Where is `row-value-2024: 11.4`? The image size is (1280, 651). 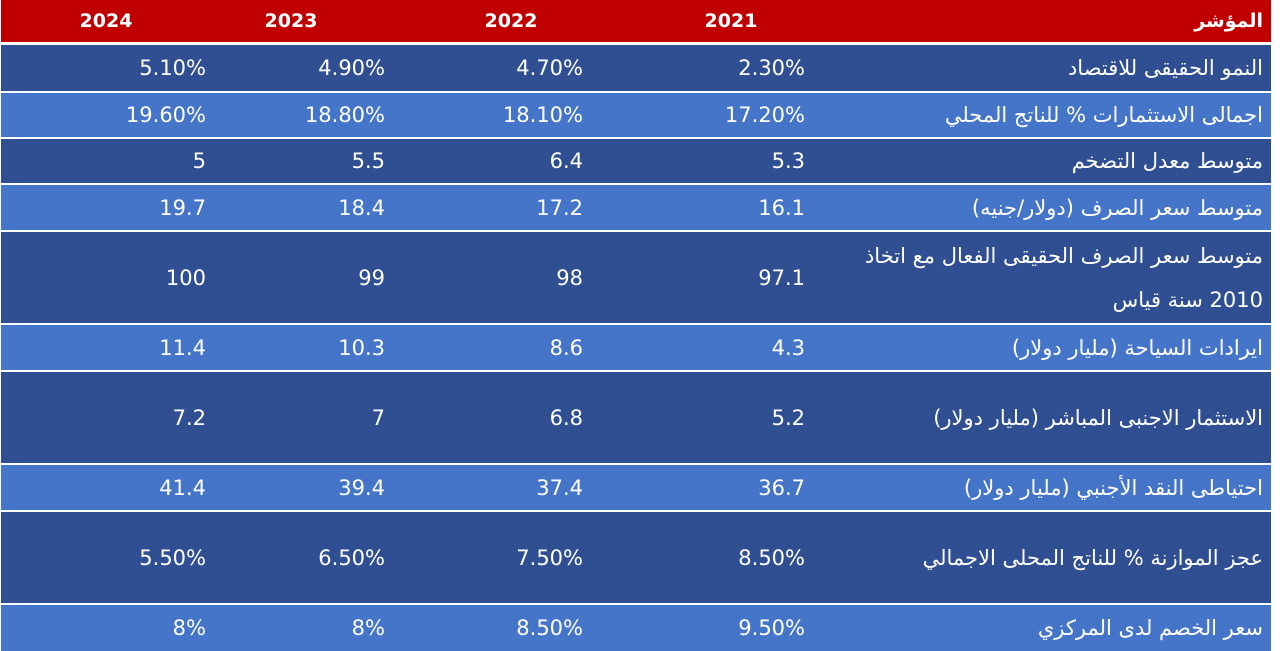
row-value-2024: 11.4 is located at coordinates (182, 347).